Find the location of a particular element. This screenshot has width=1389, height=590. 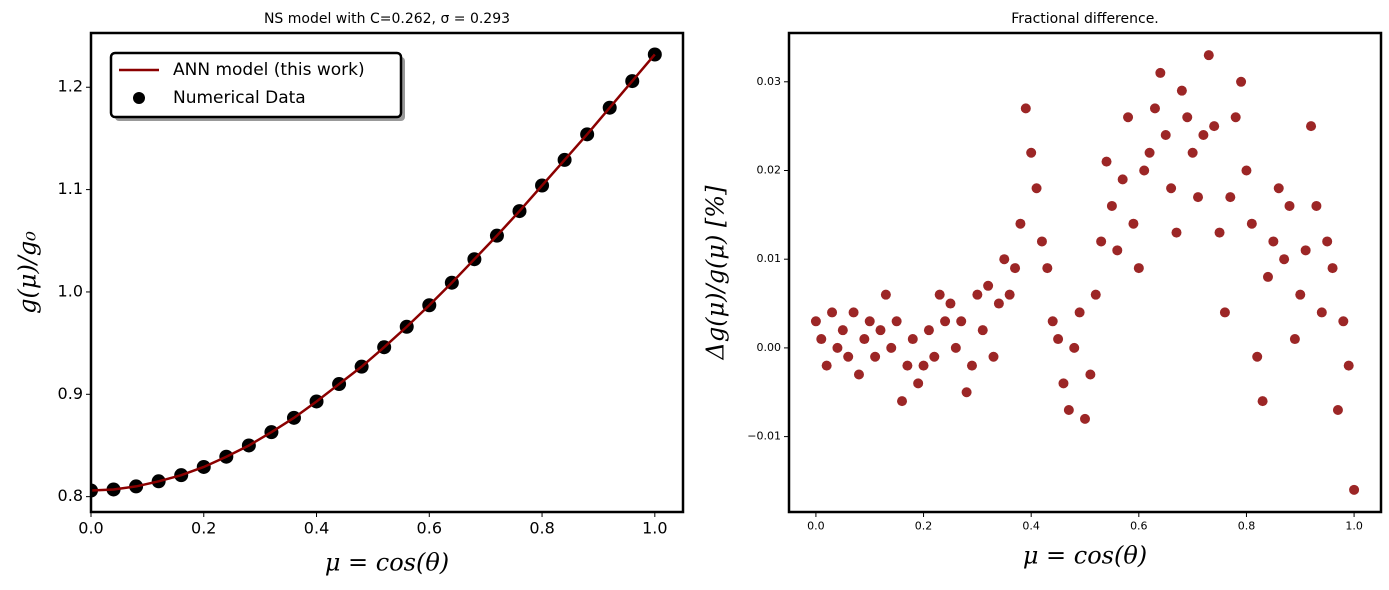

y-tick-label: 0.03 is located at coordinates (769, 81).